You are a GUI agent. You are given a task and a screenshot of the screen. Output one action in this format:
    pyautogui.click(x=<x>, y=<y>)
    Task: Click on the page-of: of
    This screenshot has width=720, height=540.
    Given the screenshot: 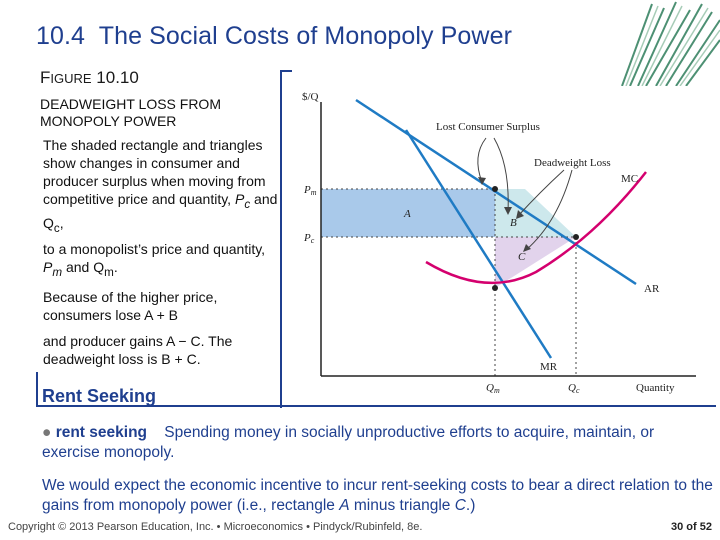 What is the action you would take?
    pyautogui.click(x=691, y=527)
    